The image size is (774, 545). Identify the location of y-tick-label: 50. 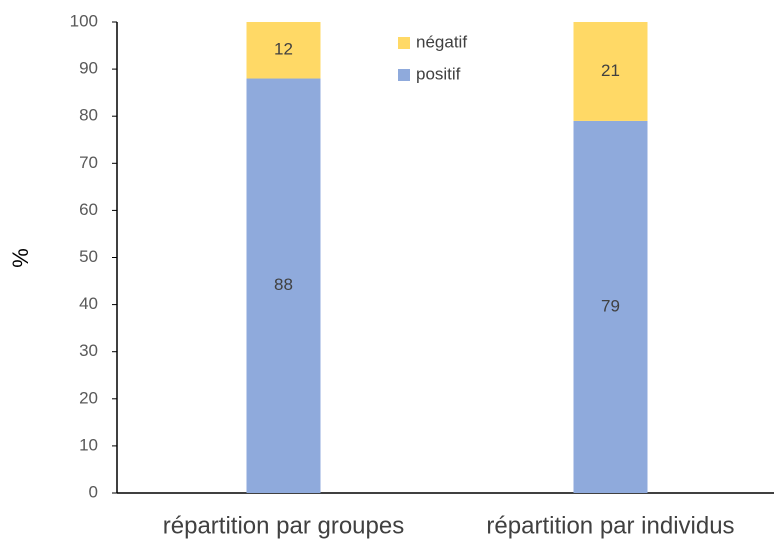
(88, 256).